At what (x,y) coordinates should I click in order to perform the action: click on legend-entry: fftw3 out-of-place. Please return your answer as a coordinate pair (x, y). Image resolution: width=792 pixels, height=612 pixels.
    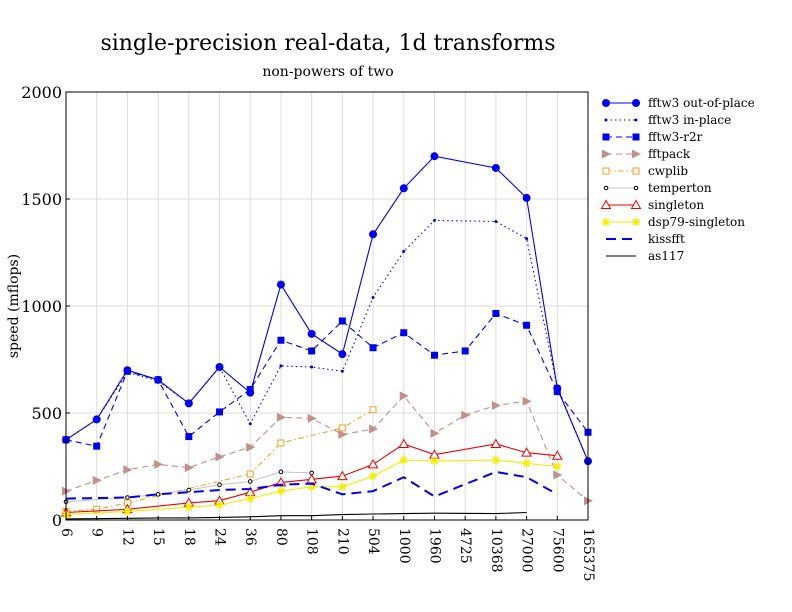
    Looking at the image, I should click on (678, 103).